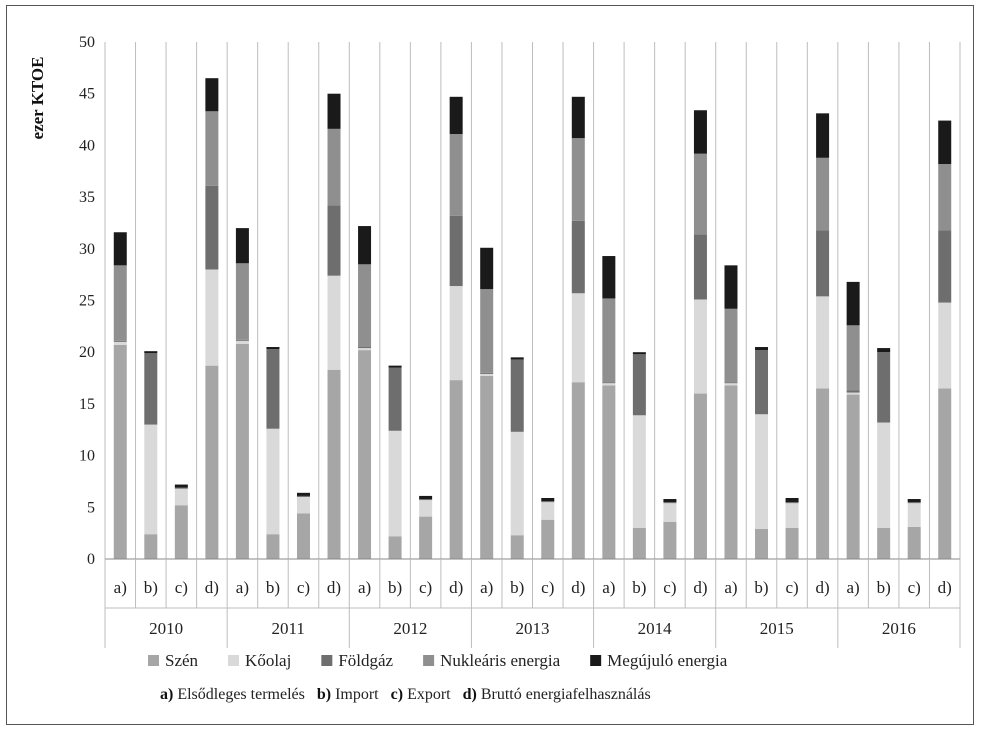 This screenshot has height=732, width=983. What do you see at coordinates (324, 694) in the screenshot?
I see `note-key: b)` at bounding box center [324, 694].